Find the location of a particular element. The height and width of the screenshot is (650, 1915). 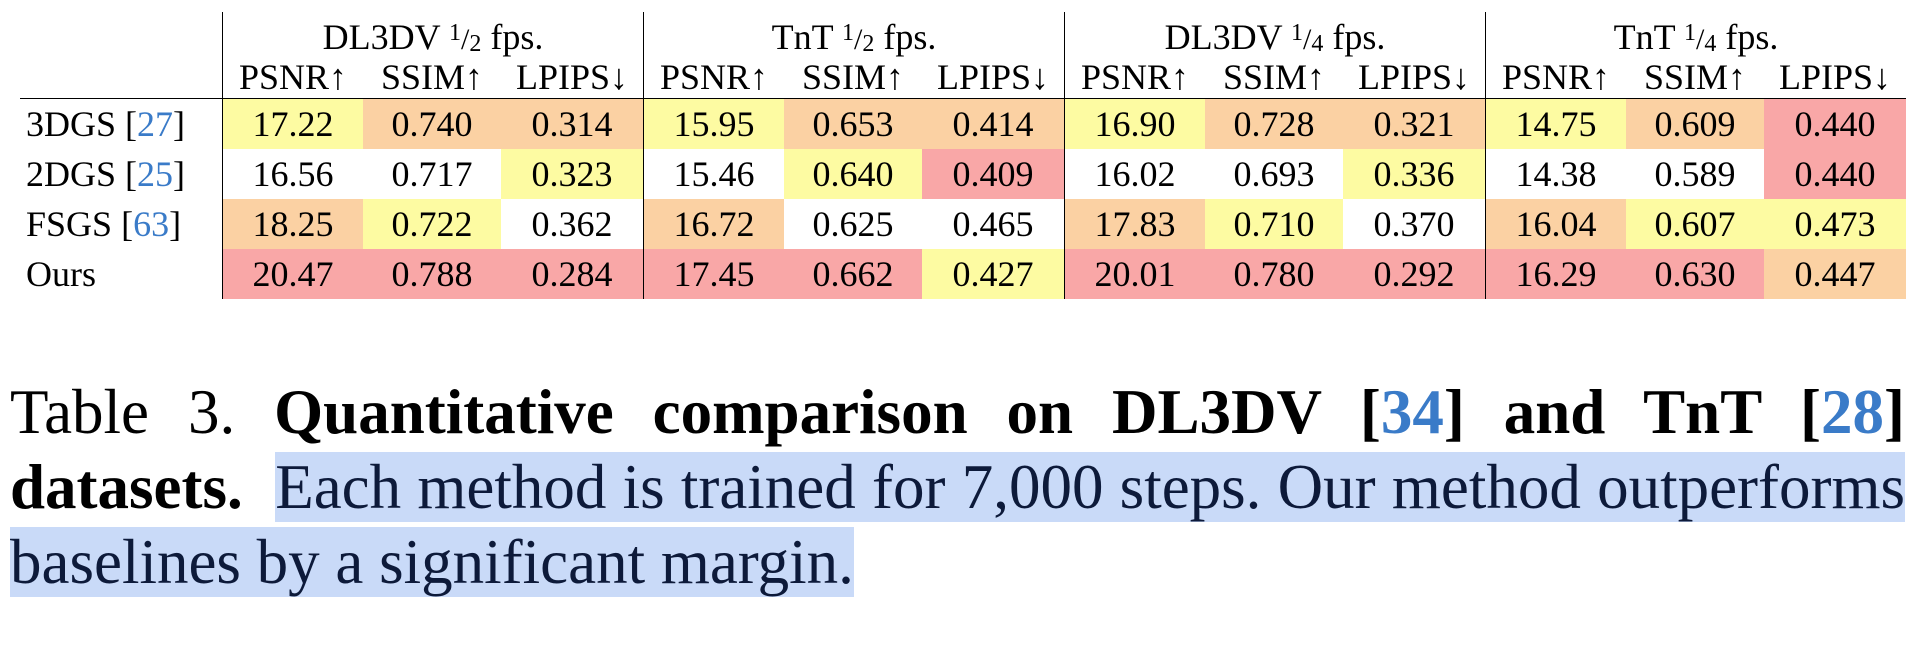

value-cell: 0.722 is located at coordinates (432, 224).